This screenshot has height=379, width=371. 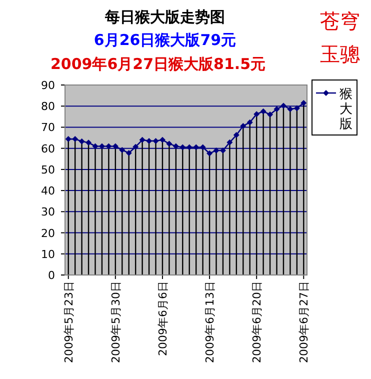 I want to click on x-tick-label: 2009年6月13日, so click(x=210, y=322).